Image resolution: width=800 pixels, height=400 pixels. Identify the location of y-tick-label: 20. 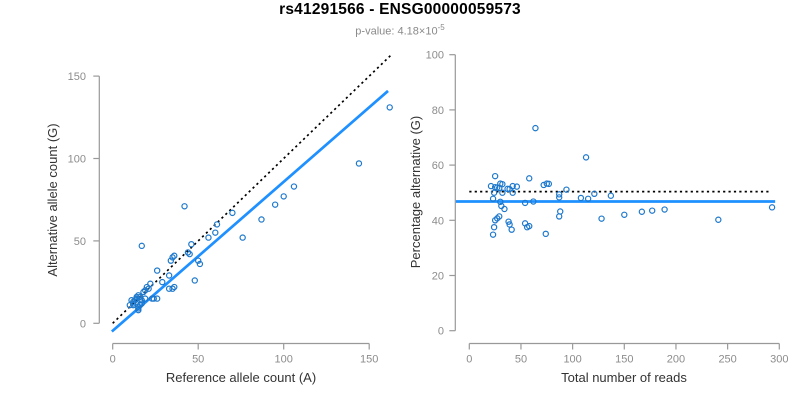
(438, 277).